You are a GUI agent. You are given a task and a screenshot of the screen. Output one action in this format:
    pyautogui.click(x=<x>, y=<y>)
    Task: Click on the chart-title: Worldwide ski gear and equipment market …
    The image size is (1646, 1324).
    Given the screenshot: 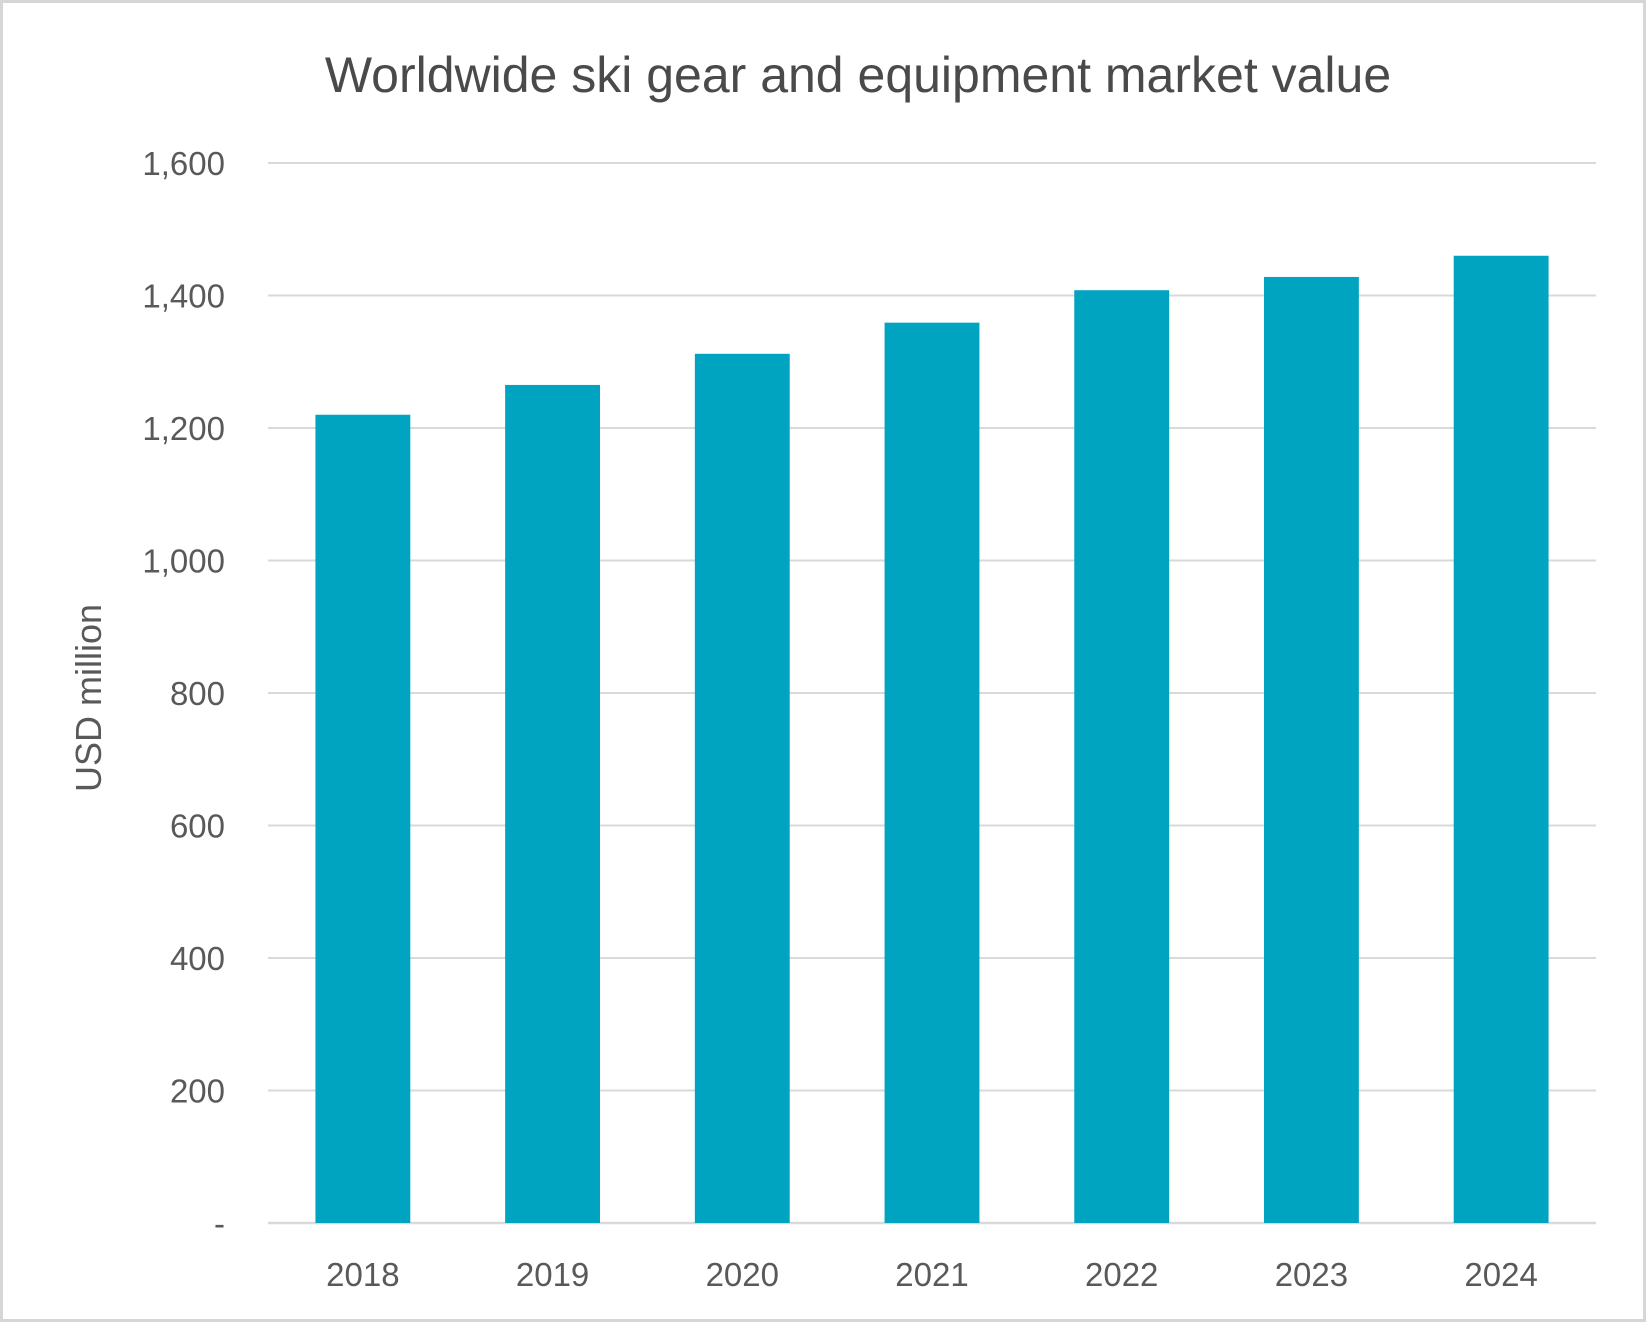 What is the action you would take?
    pyautogui.click(x=858, y=75)
    